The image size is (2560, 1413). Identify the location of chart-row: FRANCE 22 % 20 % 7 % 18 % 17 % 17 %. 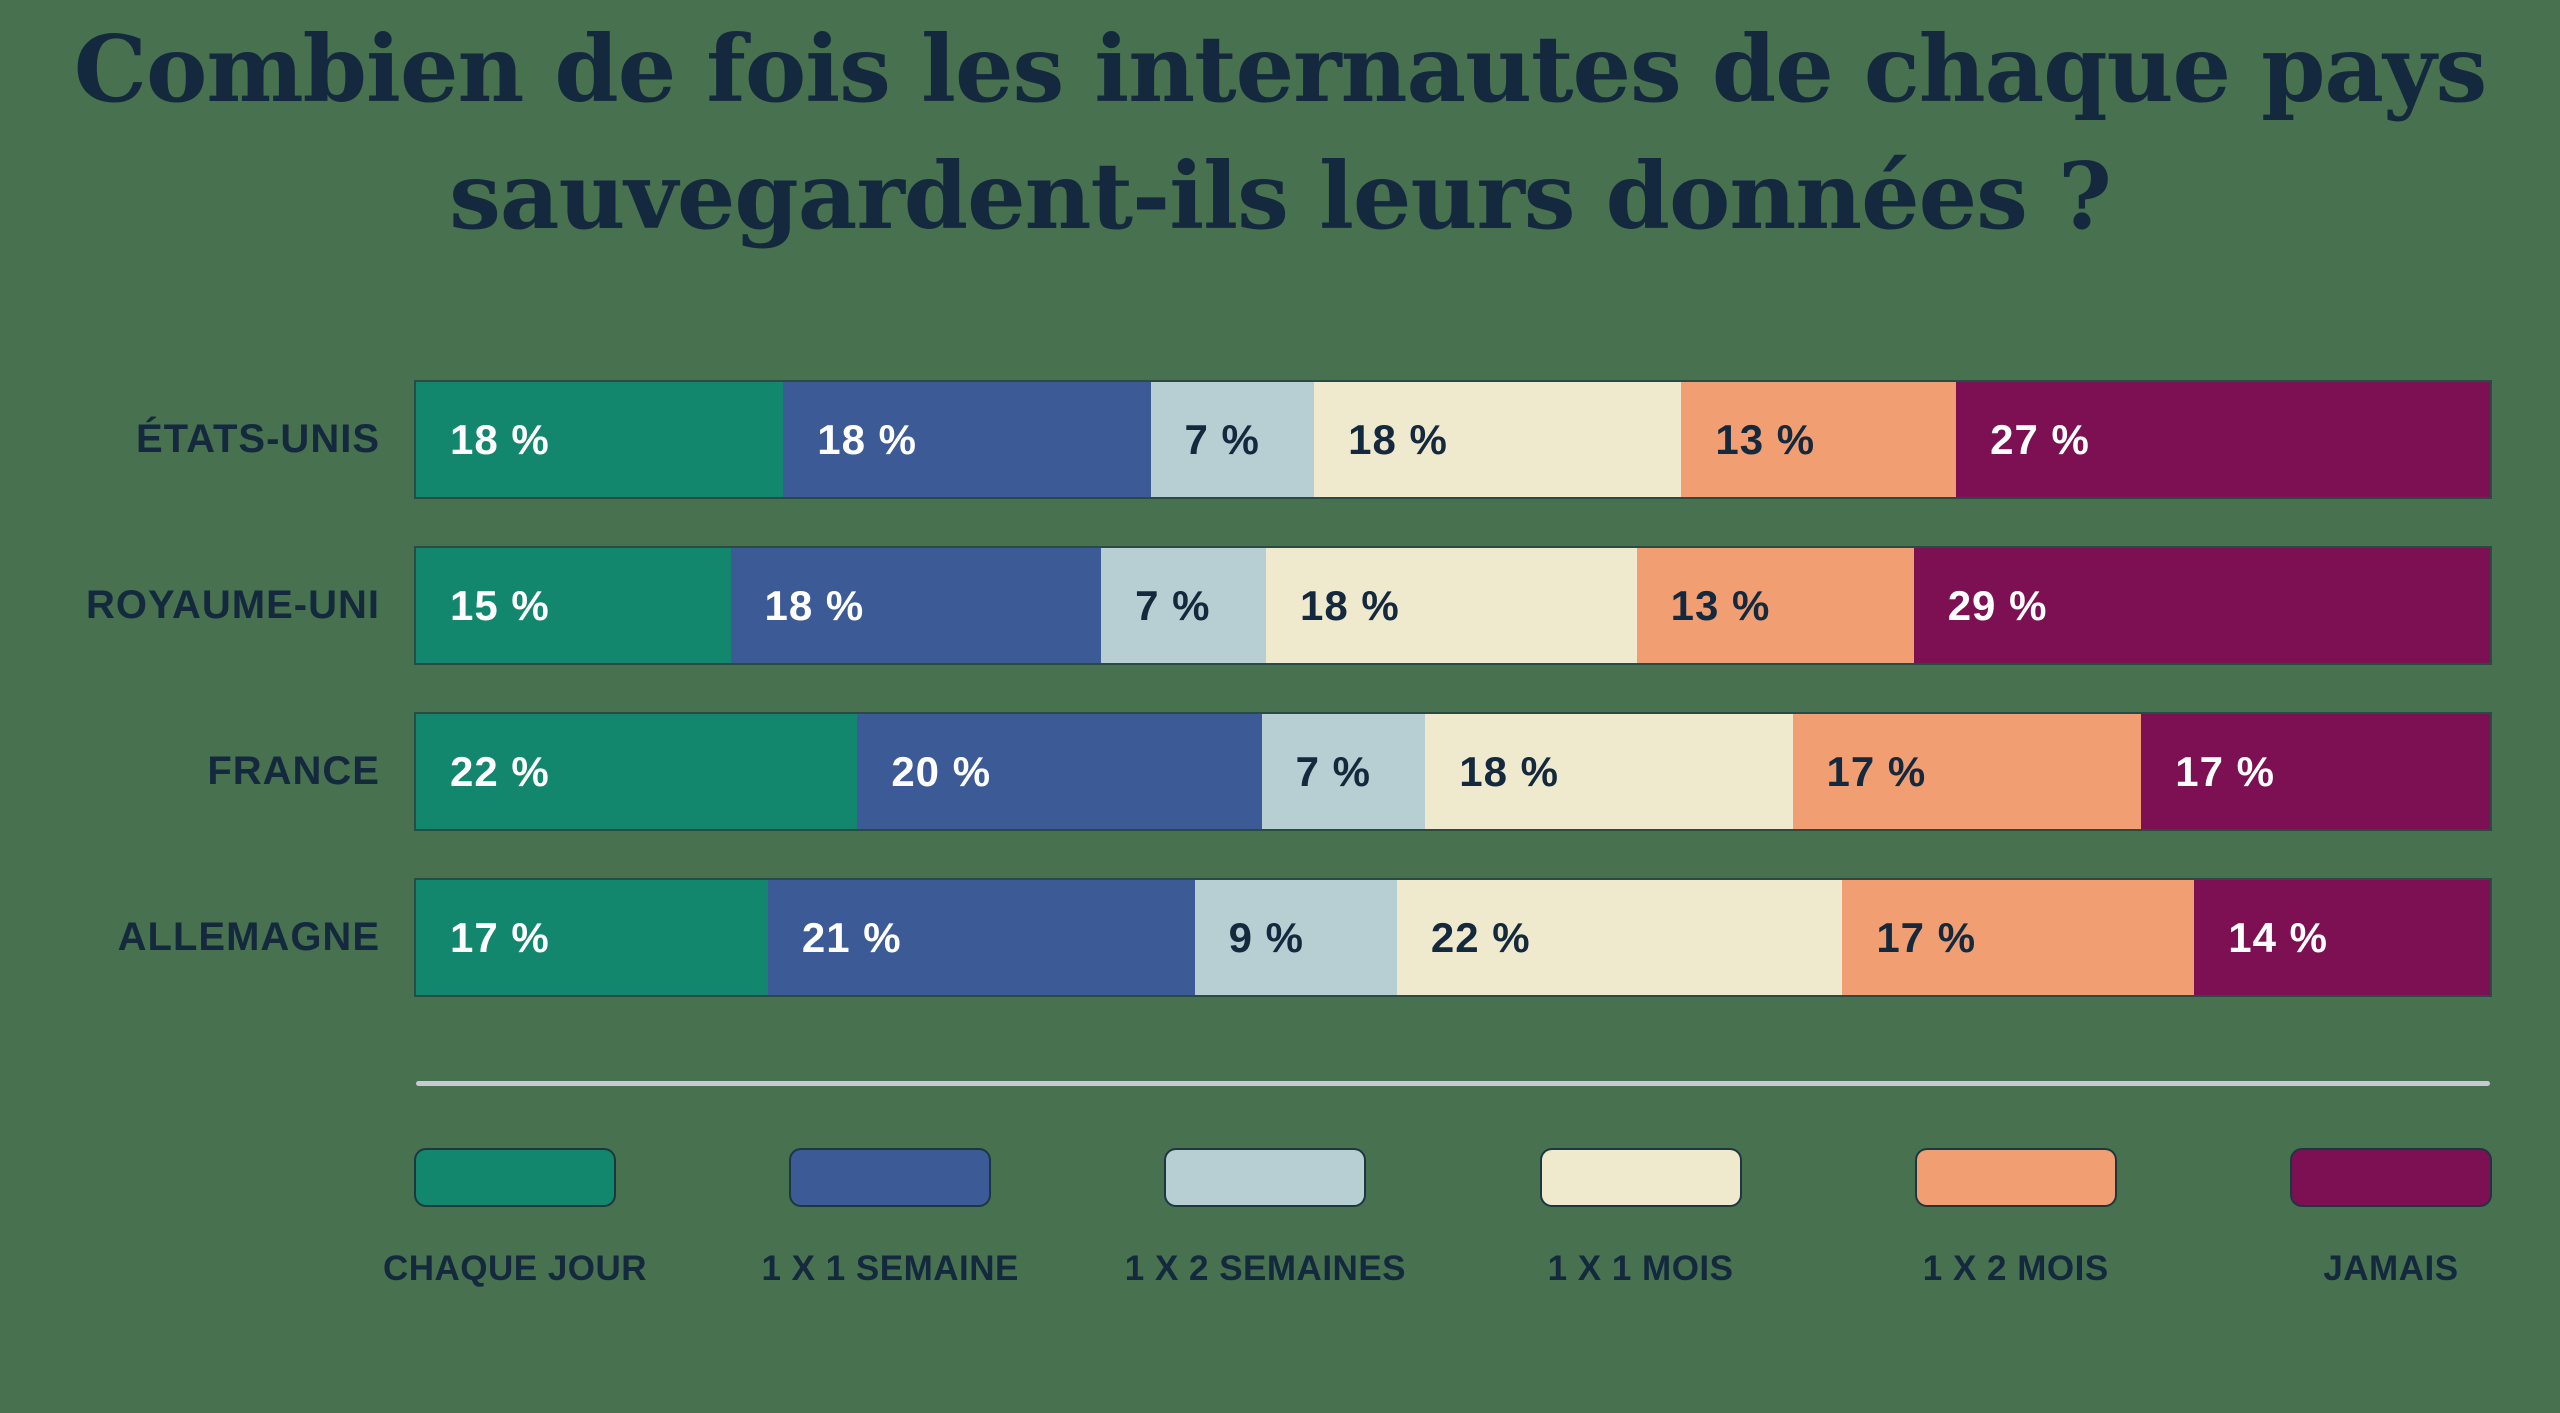
(1280, 771).